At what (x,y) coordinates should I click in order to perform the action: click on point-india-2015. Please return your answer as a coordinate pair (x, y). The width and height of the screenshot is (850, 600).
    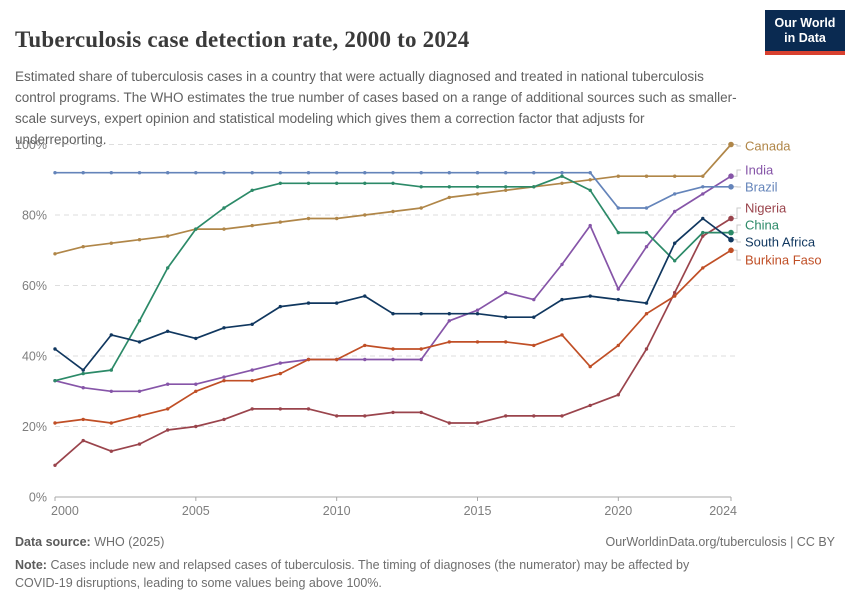
    Looking at the image, I should click on (477, 310).